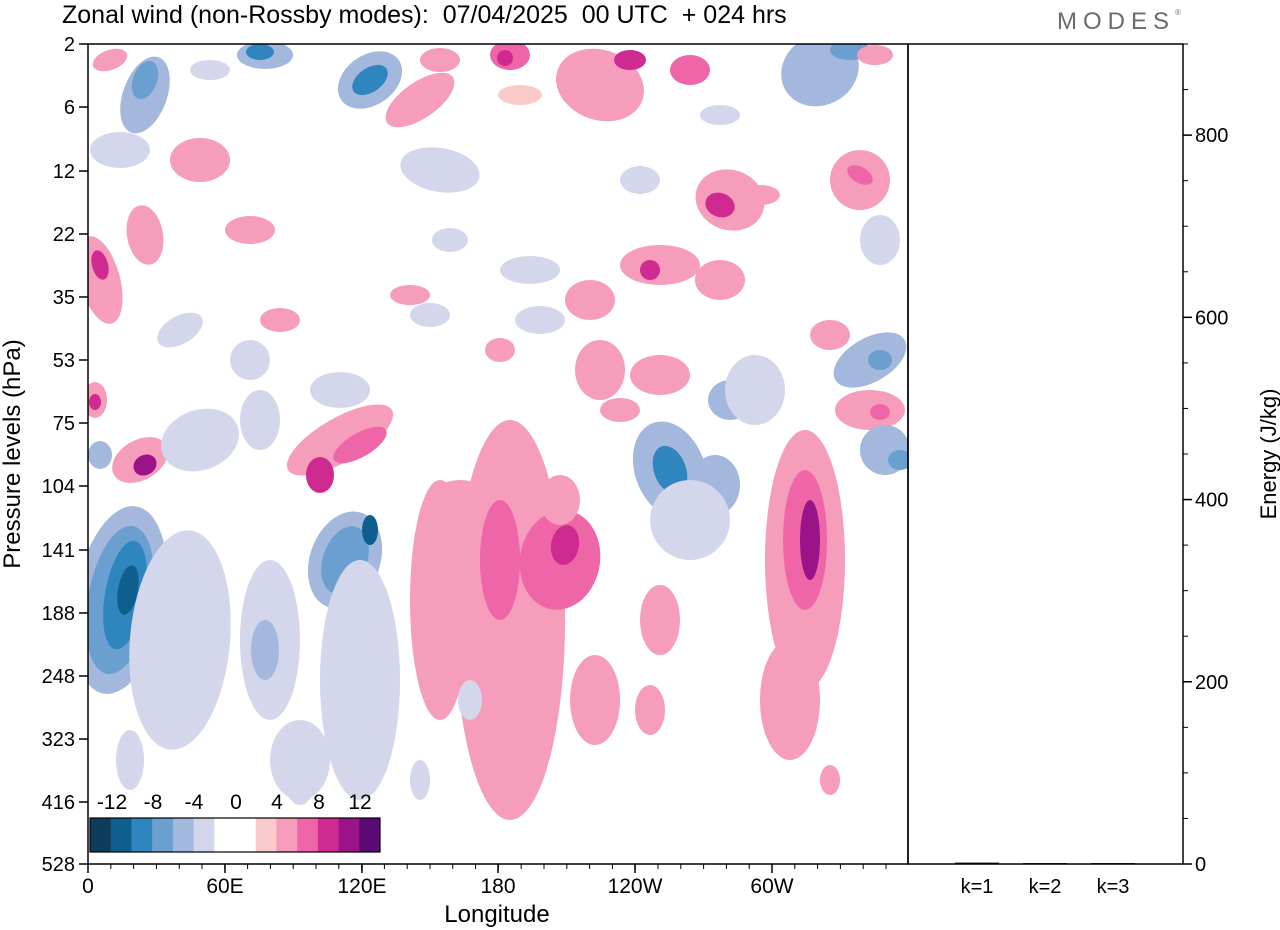 This screenshot has height=930, width=1280. I want to click on y-tick-label: 323, so click(58, 740).